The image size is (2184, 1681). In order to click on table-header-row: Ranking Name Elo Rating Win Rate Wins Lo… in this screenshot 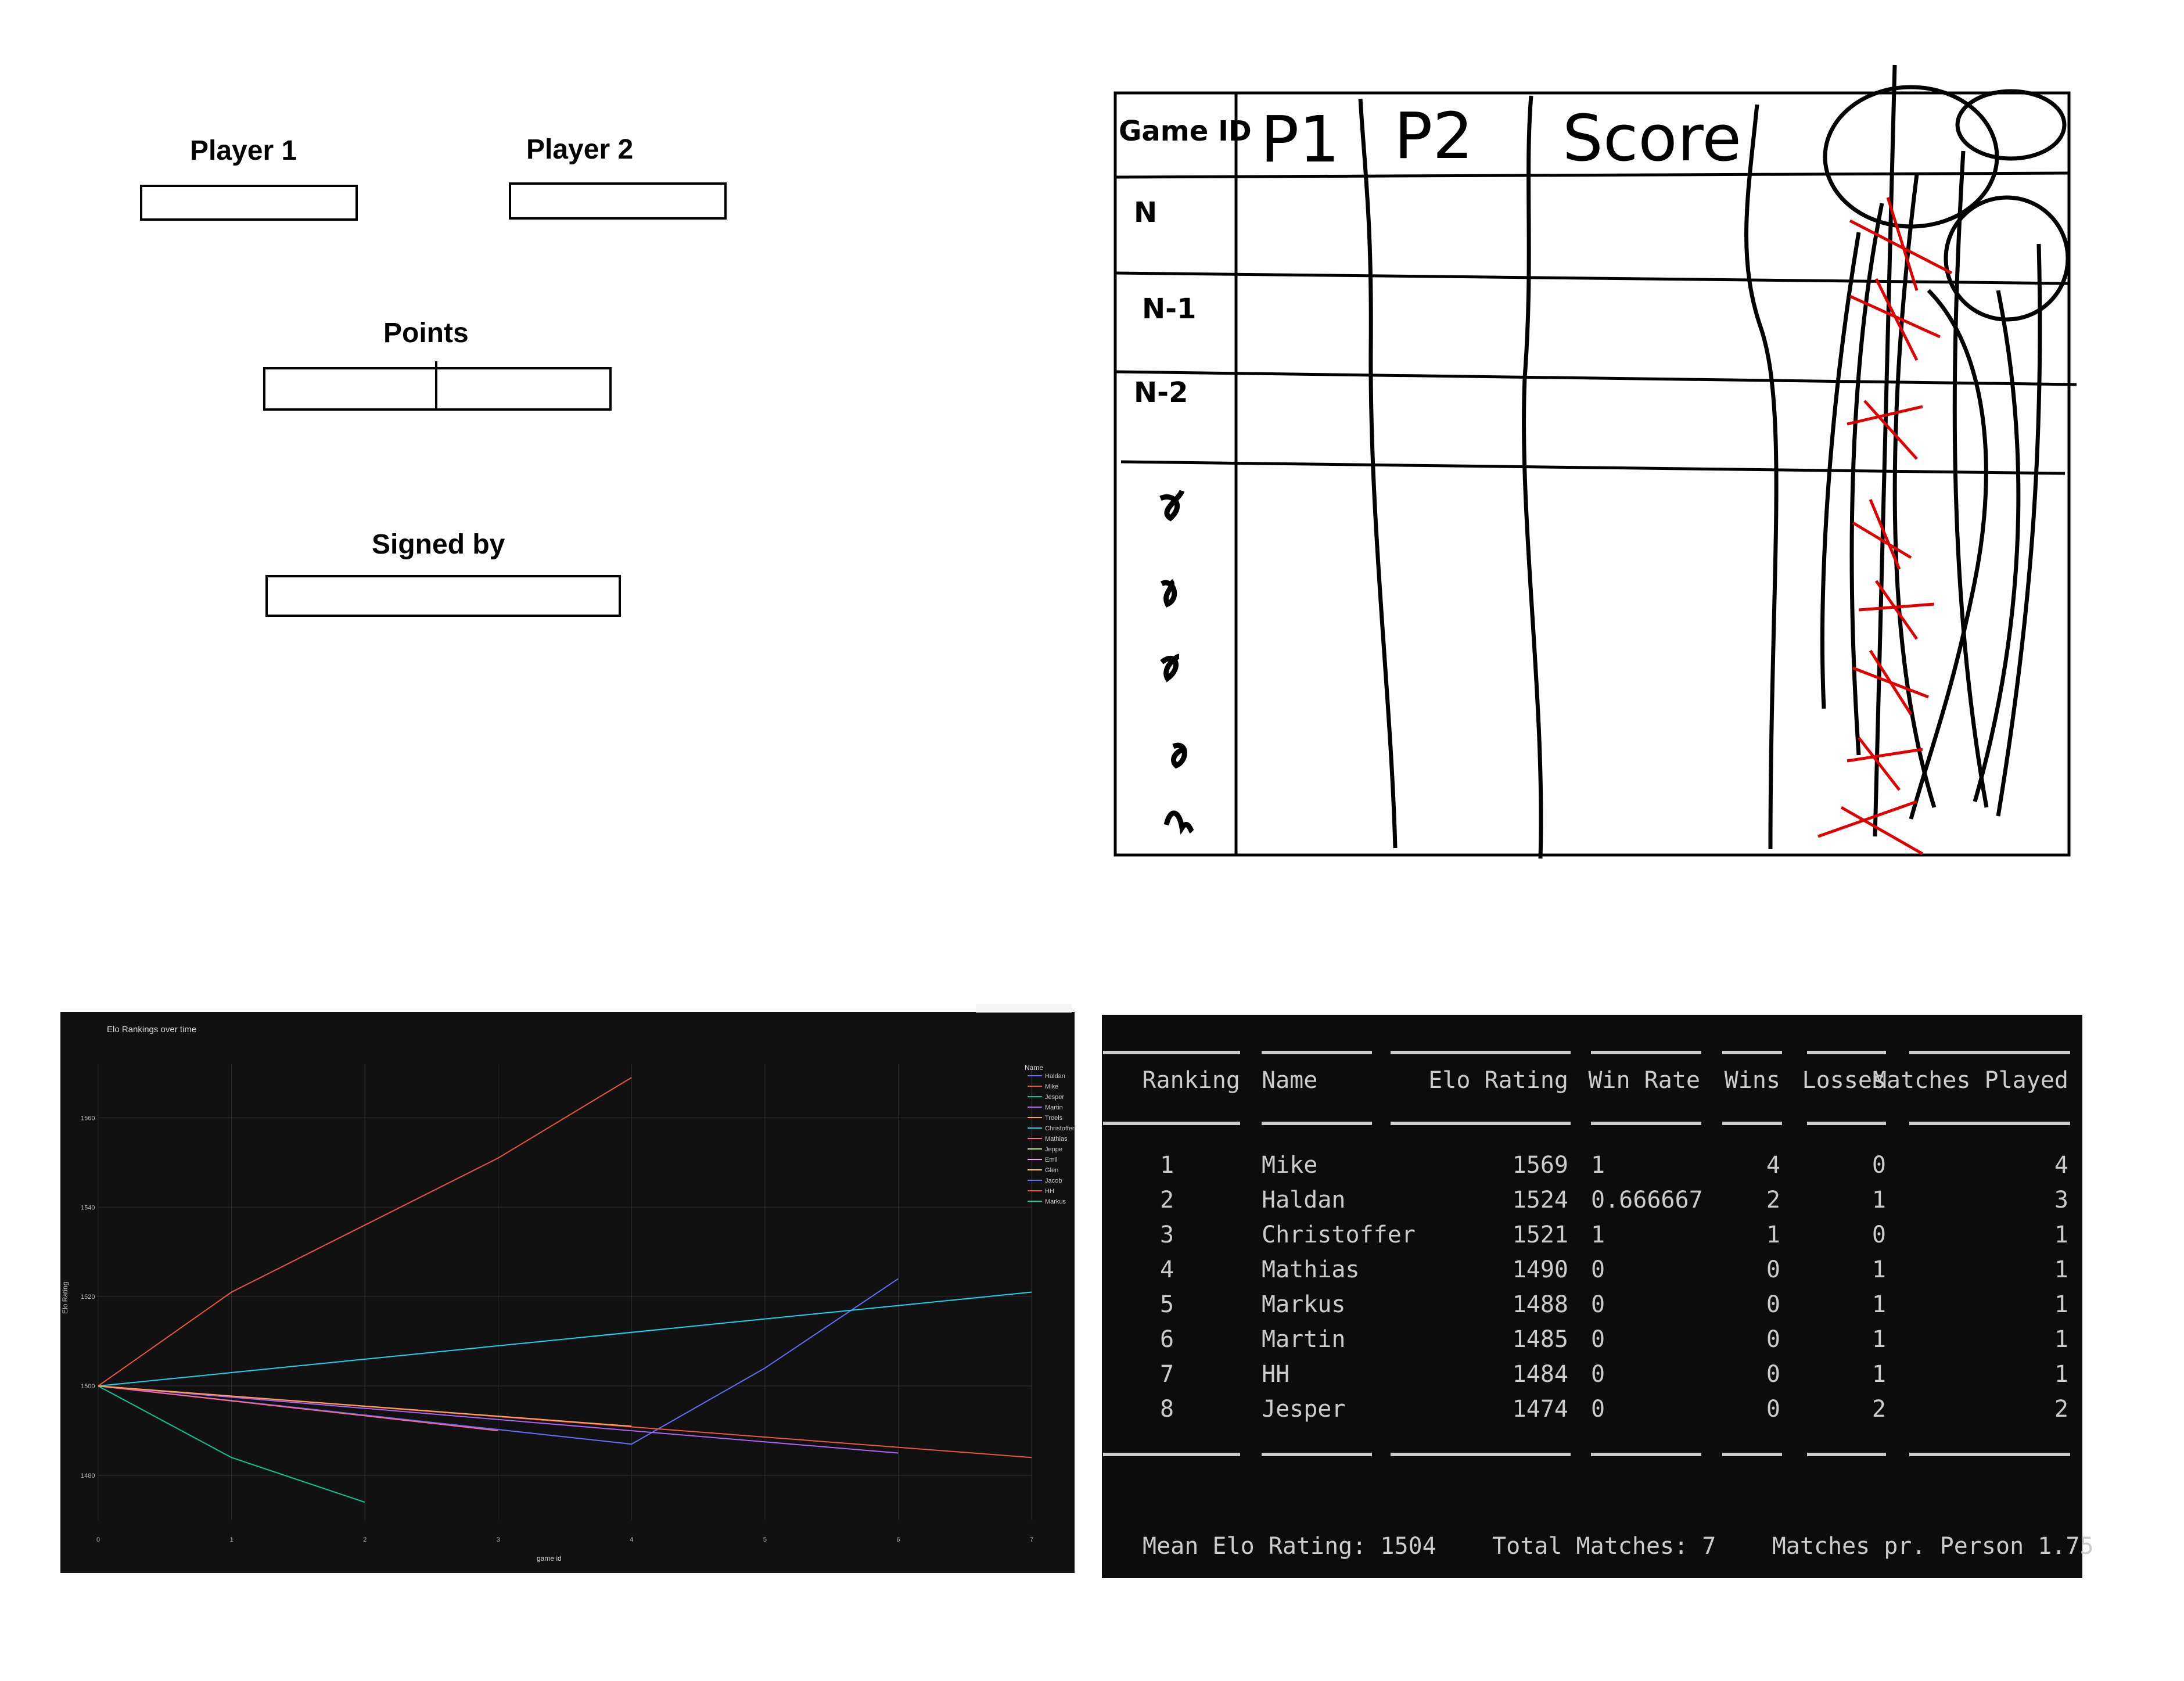, I will do `click(1592, 1080)`.